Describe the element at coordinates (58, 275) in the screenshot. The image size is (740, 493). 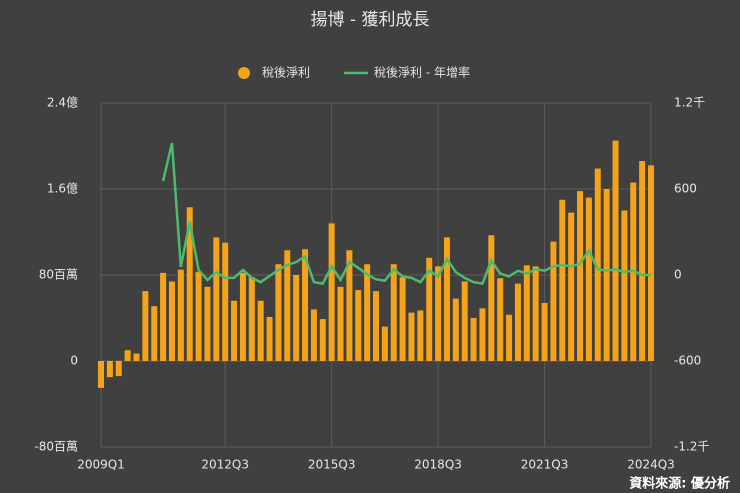
I see `y-tick-label: 80百萬` at that location.